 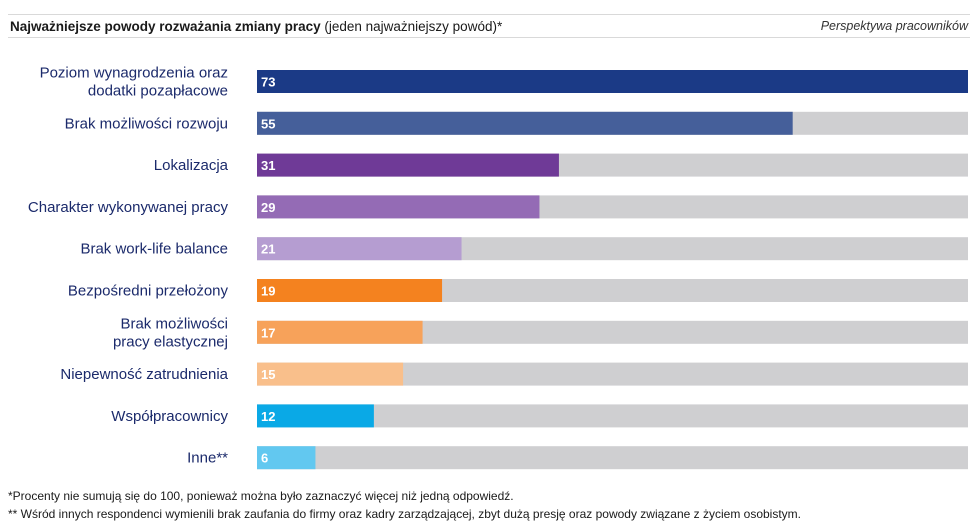 I want to click on bar-value-label: 21, so click(x=268, y=249).